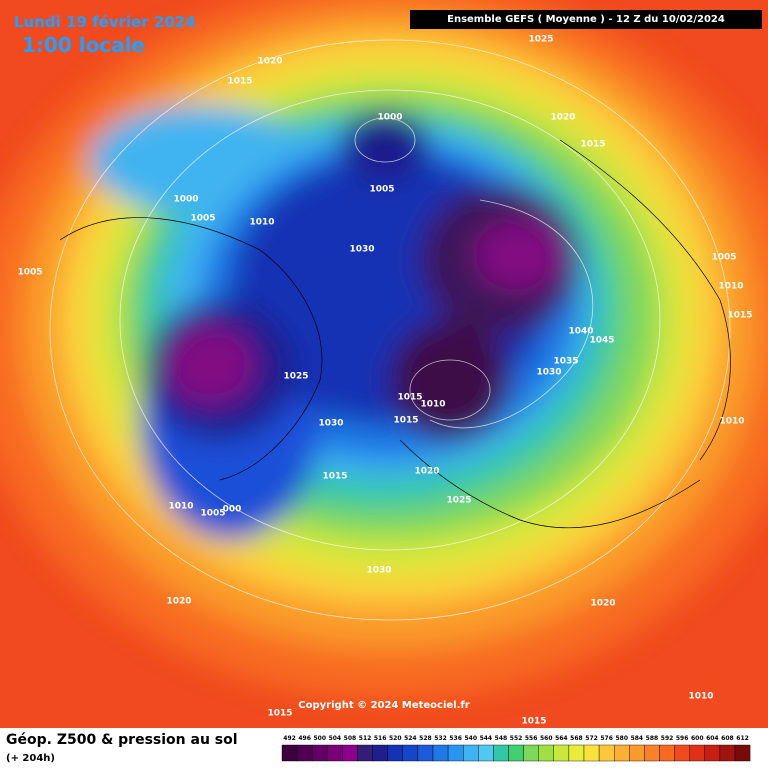 The width and height of the screenshot is (768, 772). I want to click on copyright: Copyright © 2024 Meteociel.fr, so click(383, 705).